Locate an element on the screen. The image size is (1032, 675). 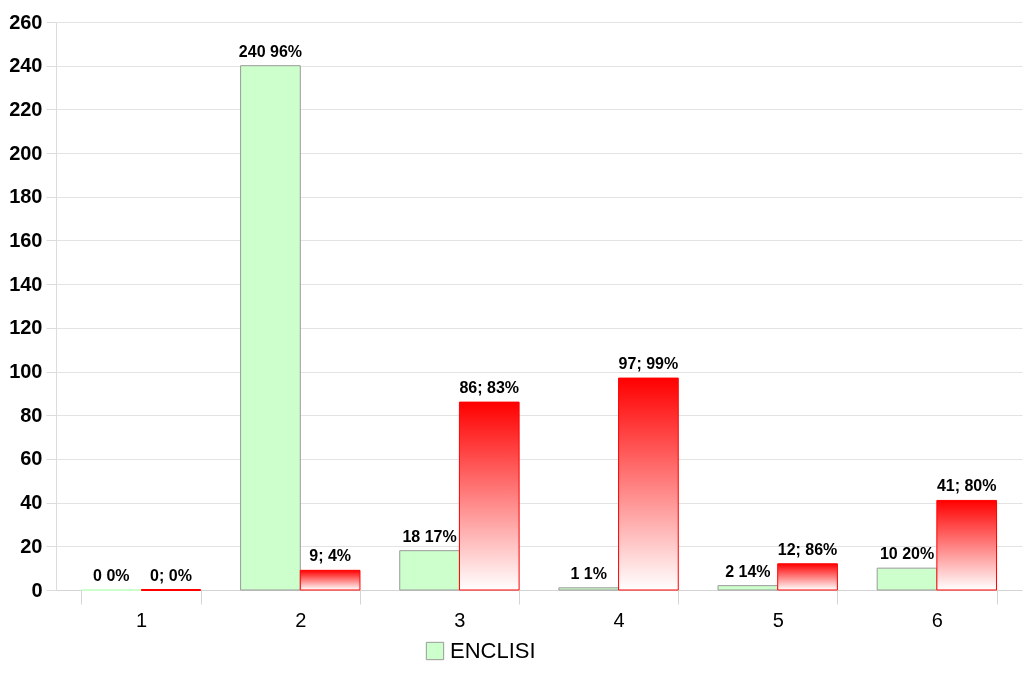
x-tick-label: 1 is located at coordinates (142, 619).